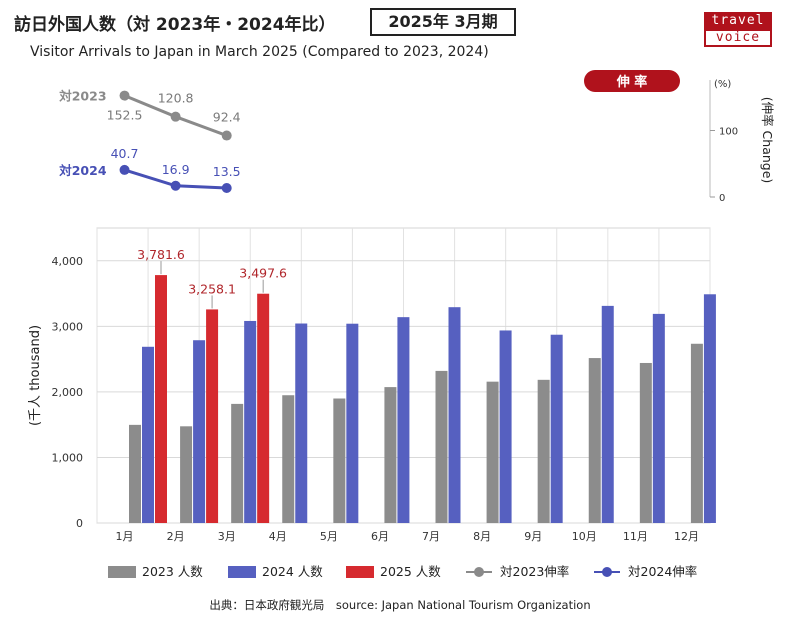  Describe the element at coordinates (360, 572) in the screenshot. I see `legend-swatch-2025` at that location.